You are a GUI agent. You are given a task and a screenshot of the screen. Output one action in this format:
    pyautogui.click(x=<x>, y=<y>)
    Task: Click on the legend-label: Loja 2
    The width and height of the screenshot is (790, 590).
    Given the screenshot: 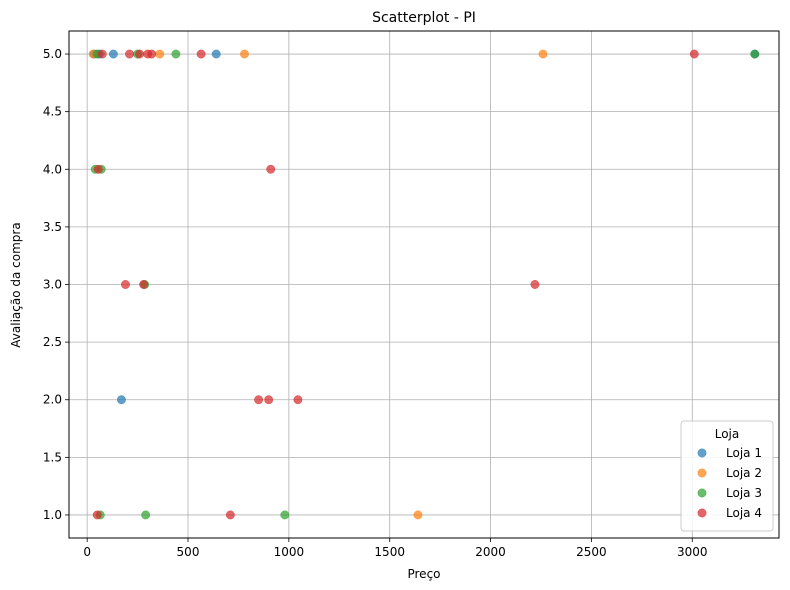 What is the action you would take?
    pyautogui.click(x=744, y=473)
    